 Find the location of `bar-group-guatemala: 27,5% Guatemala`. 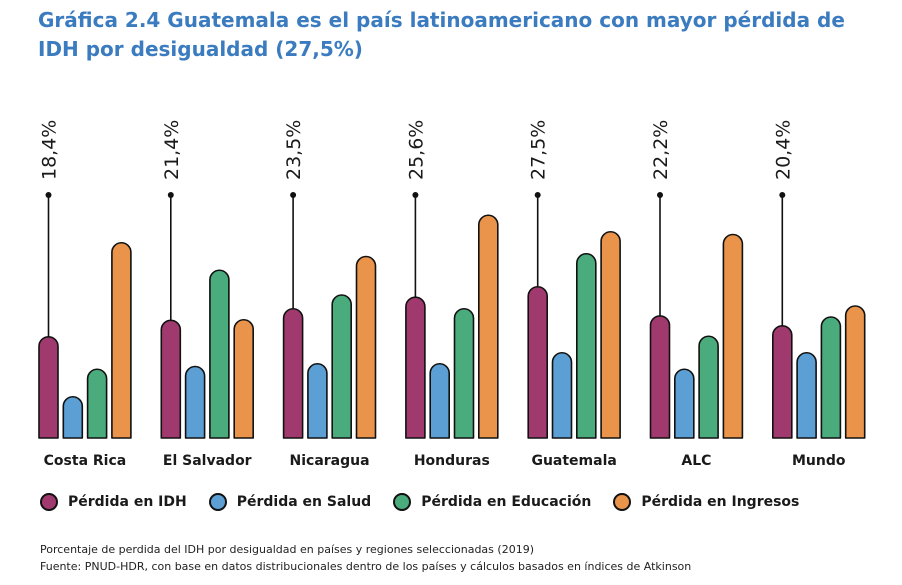

bar-group-guatemala: 27,5% Guatemala is located at coordinates (574, 294).